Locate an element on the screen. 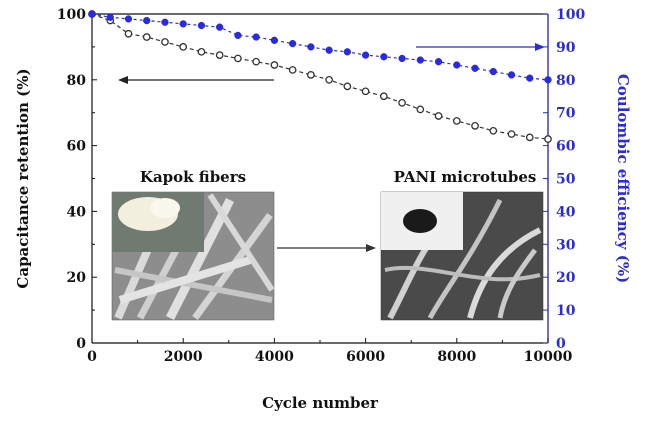 The width and height of the screenshot is (650, 421). y-left-tick-label: 40 is located at coordinates (77, 212).